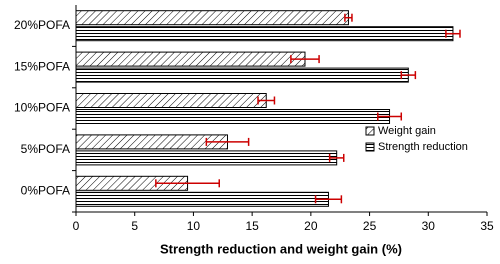 The image size is (500, 264). What do you see at coordinates (45, 190) in the screenshot?
I see `y-tick-label: 0%POFA` at bounding box center [45, 190].